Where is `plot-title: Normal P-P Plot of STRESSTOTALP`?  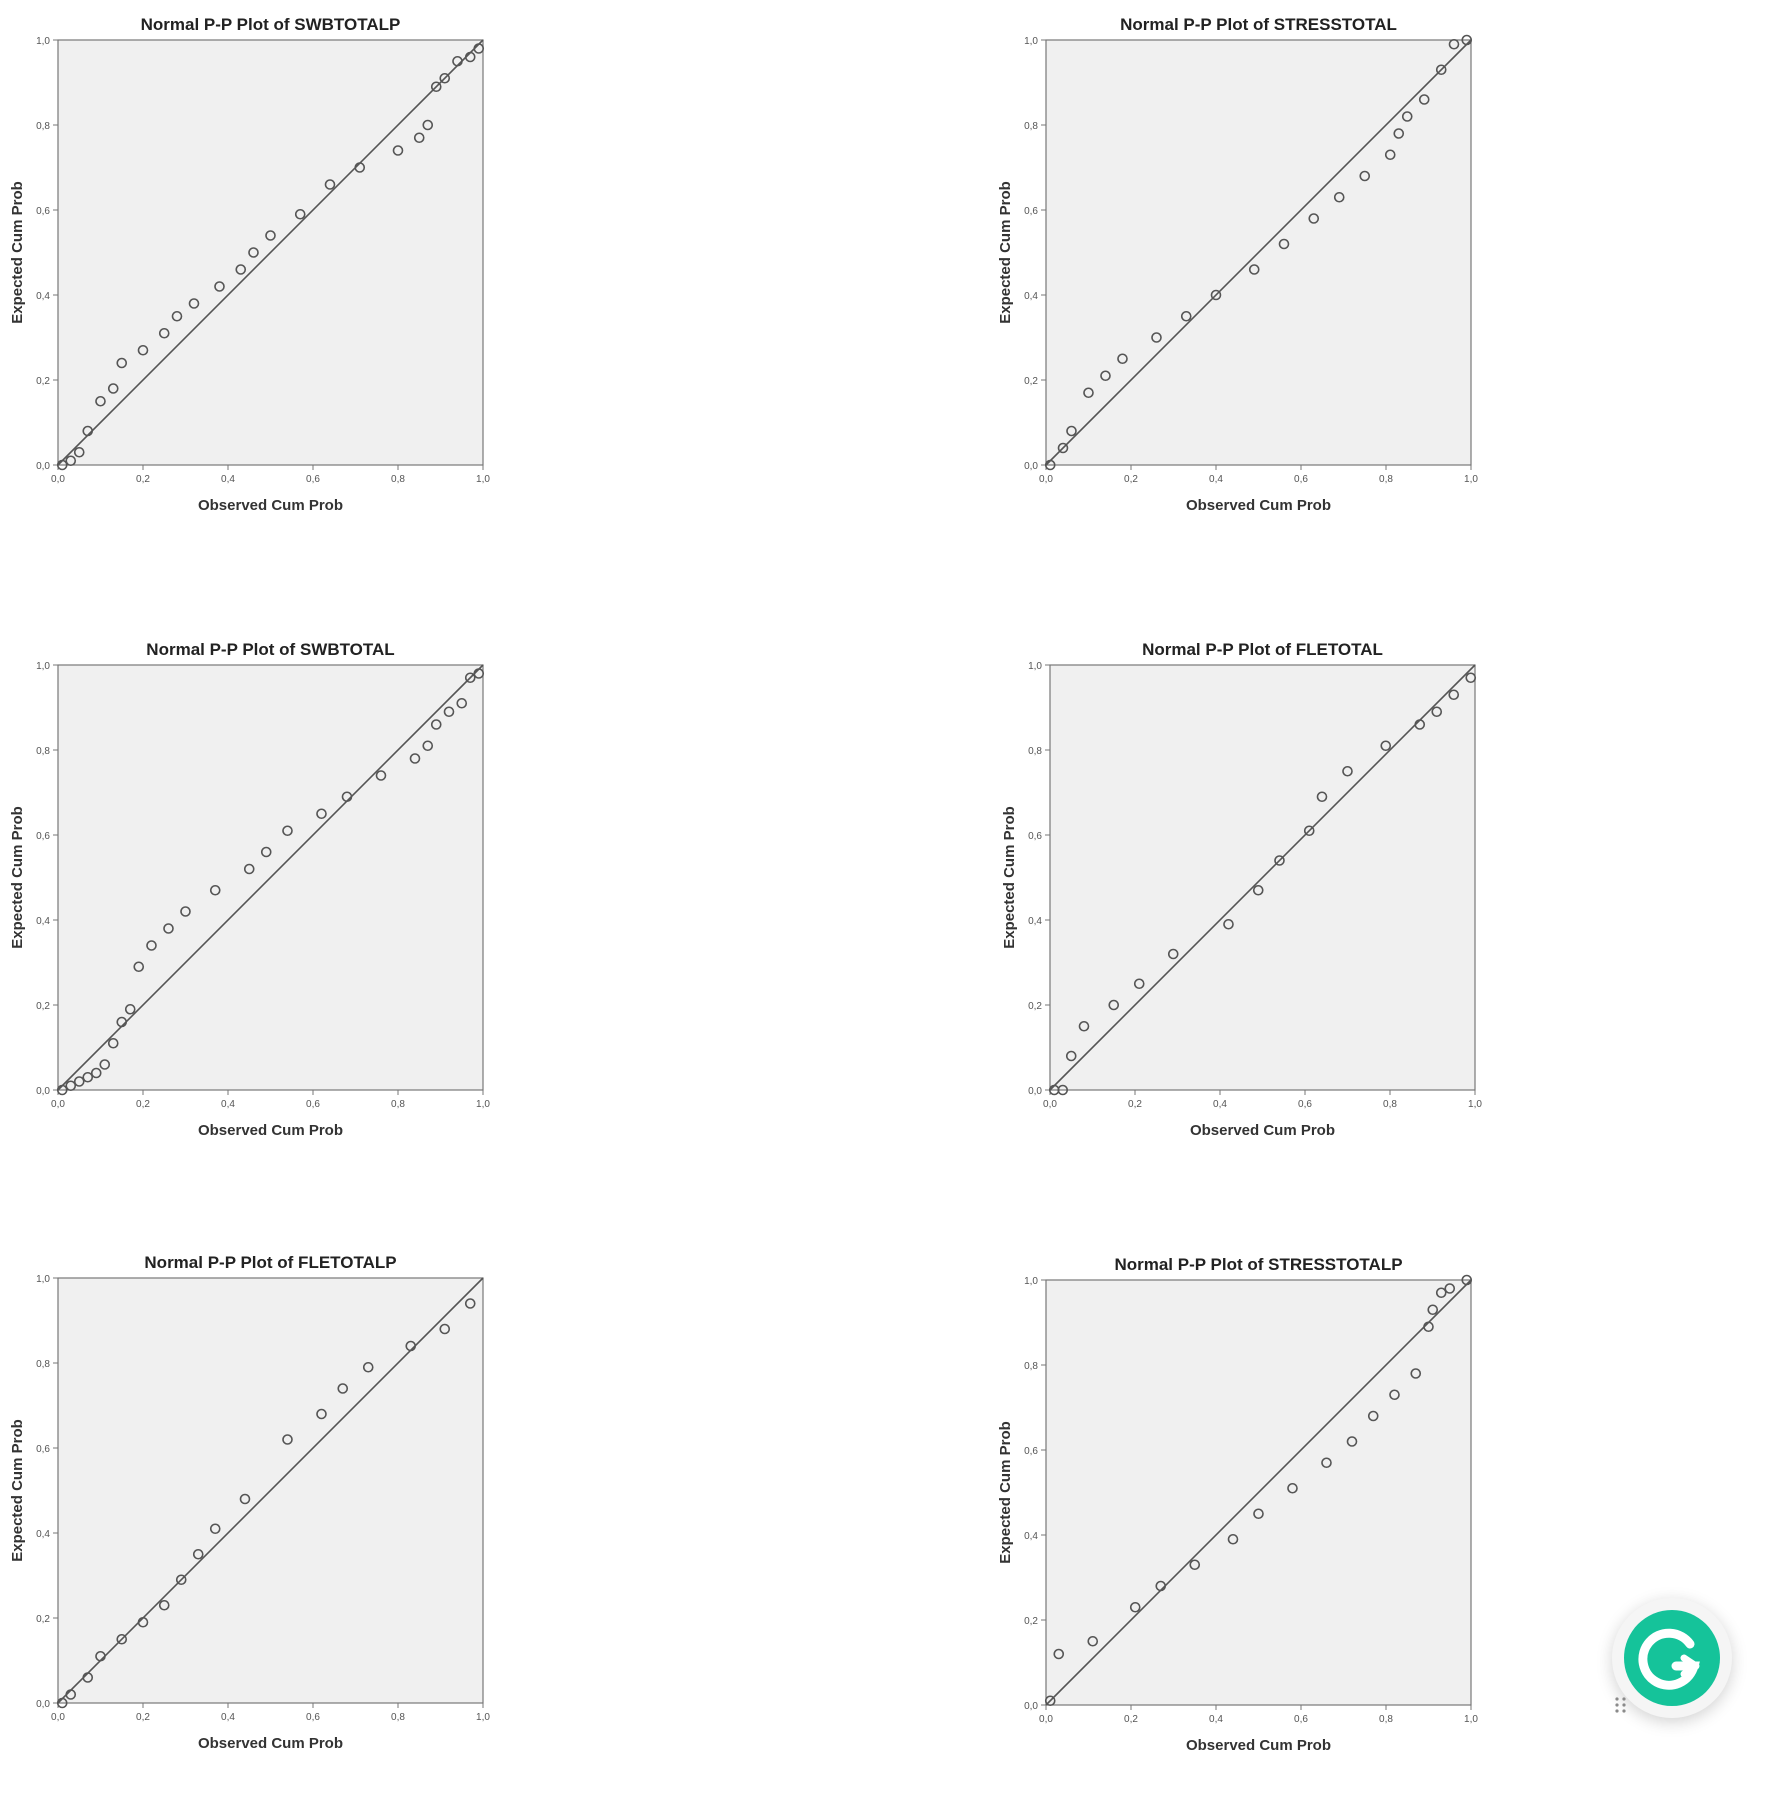 plot-title: Normal P-P Plot of STRESSTOTALP is located at coordinates (1258, 1264).